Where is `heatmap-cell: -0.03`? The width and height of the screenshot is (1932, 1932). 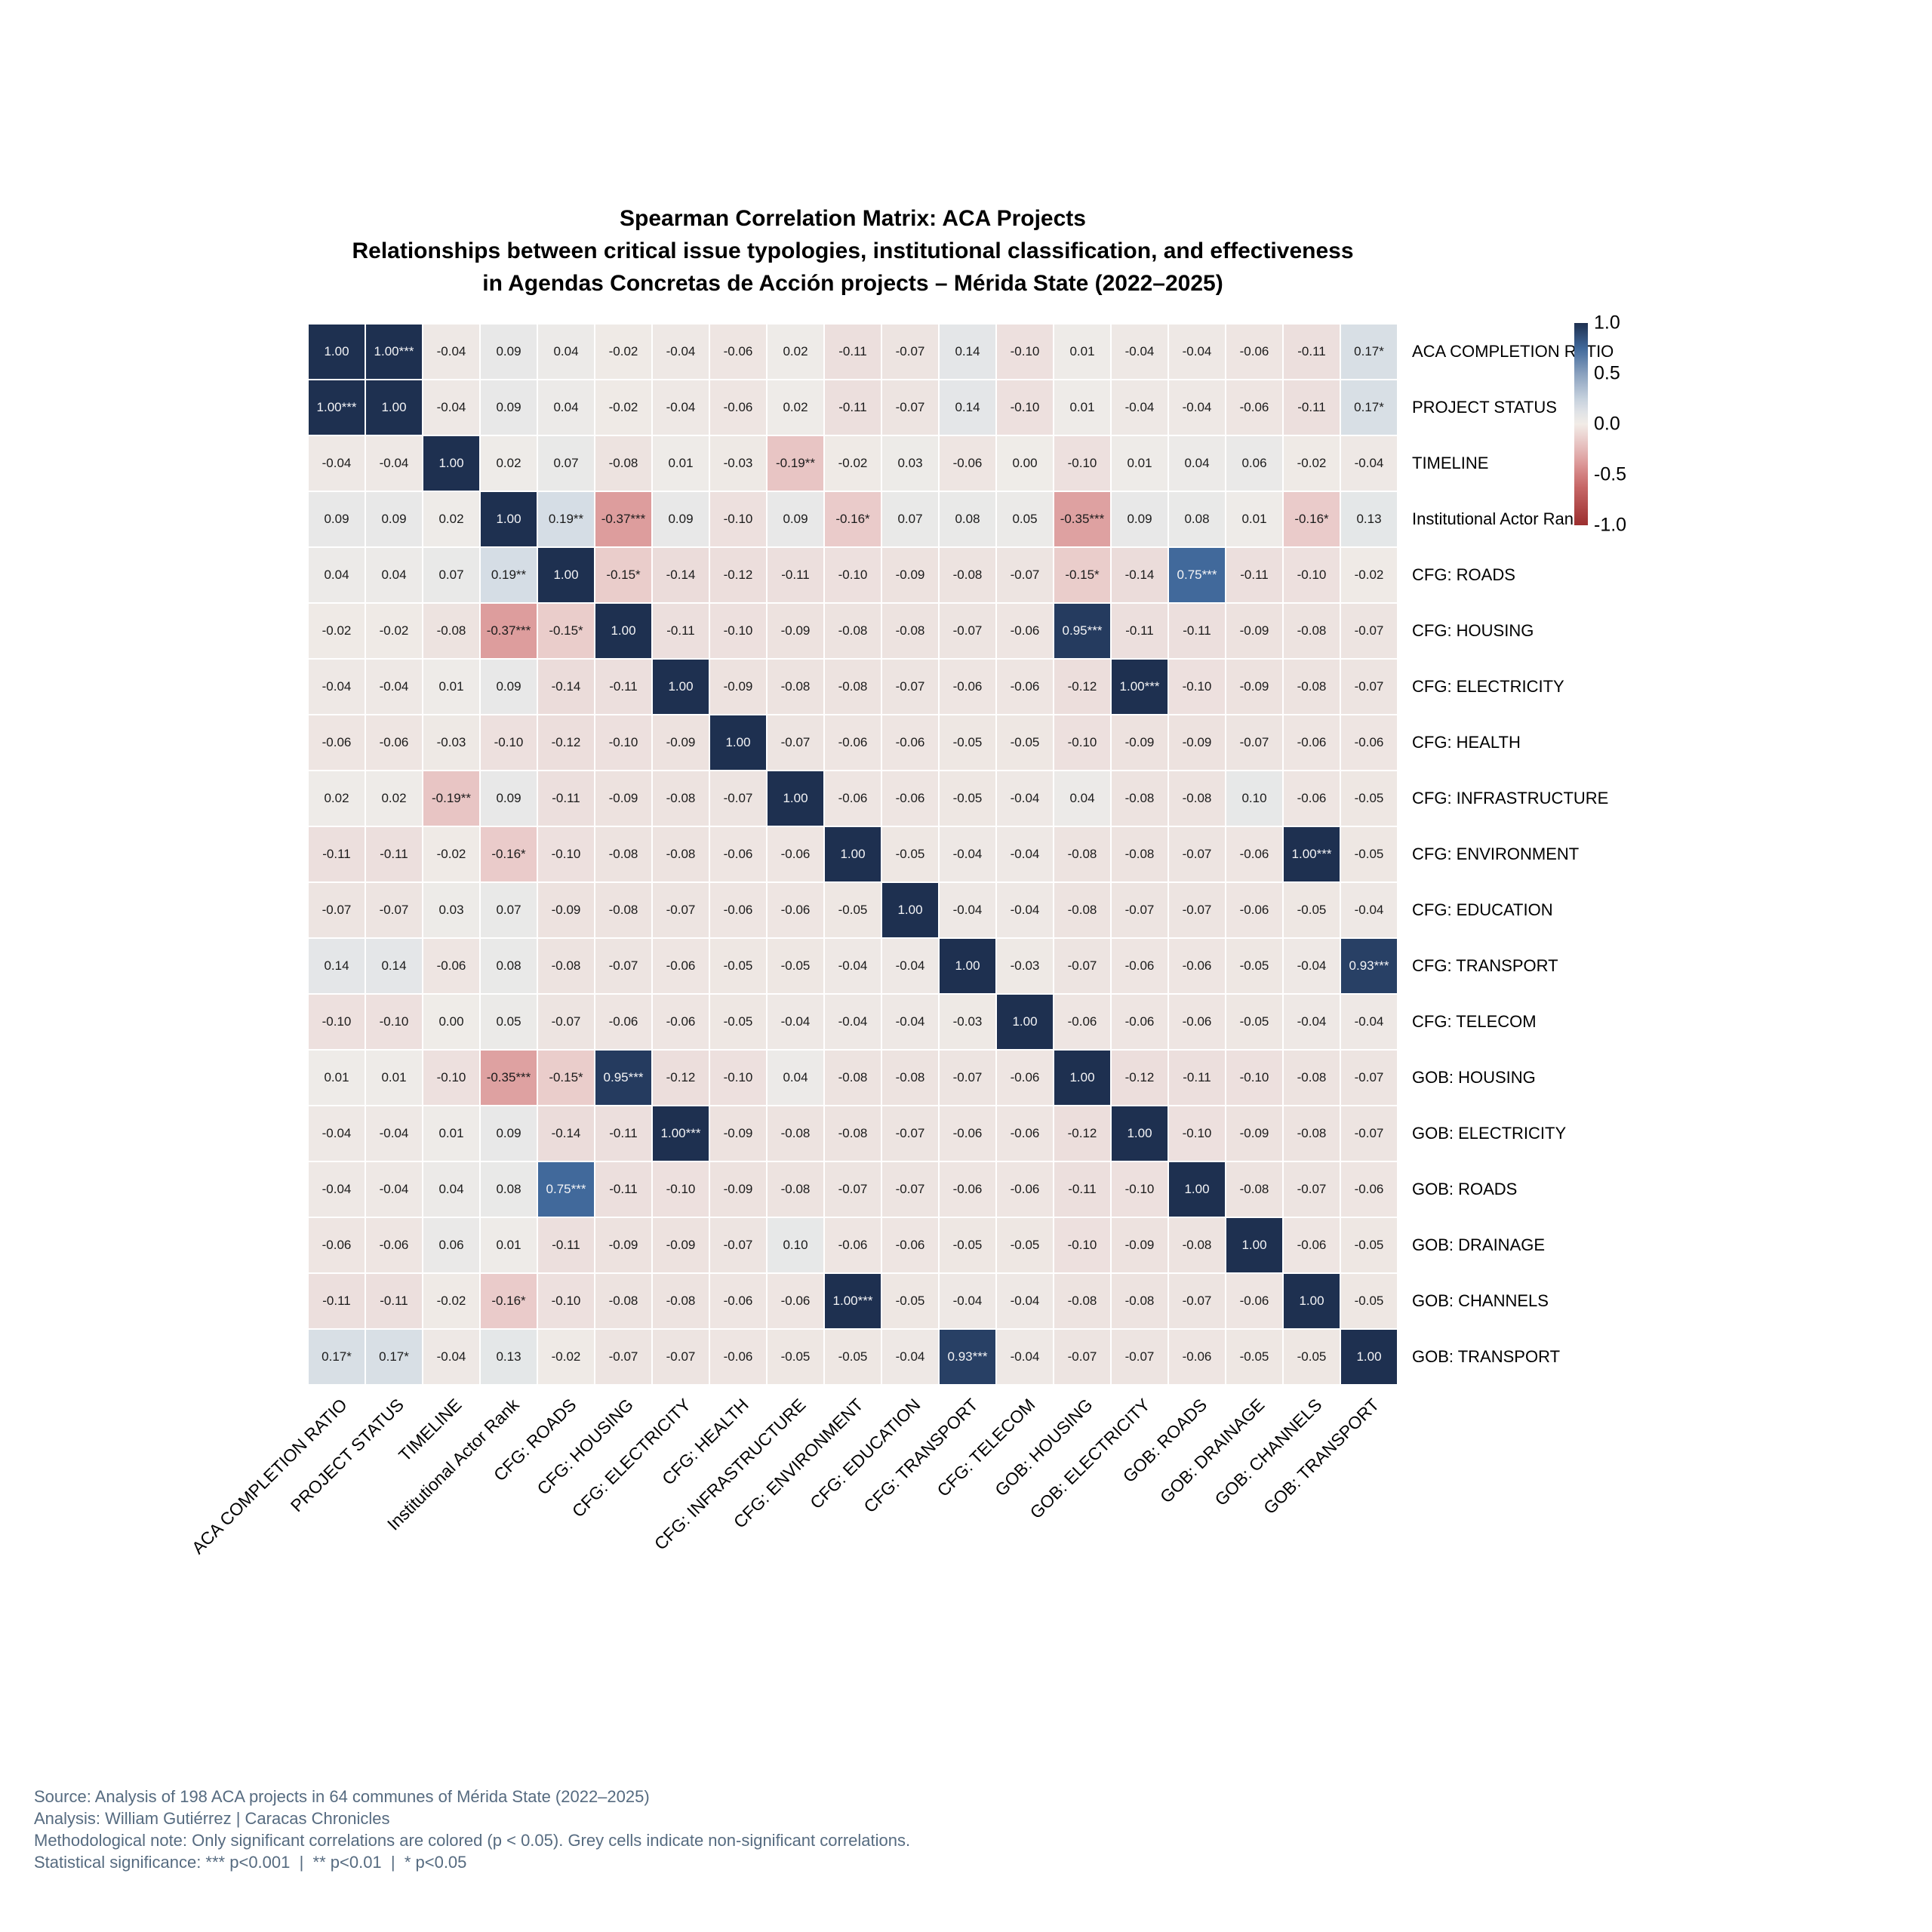 heatmap-cell: -0.03 is located at coordinates (967, 1022).